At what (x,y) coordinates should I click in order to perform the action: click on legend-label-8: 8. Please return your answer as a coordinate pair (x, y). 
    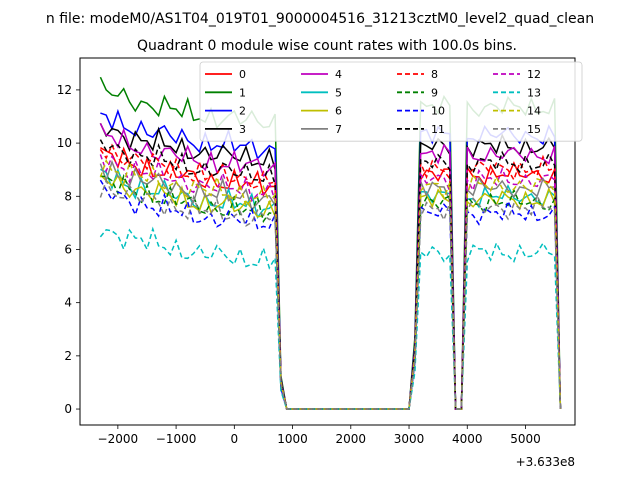
    Looking at the image, I should click on (434, 74).